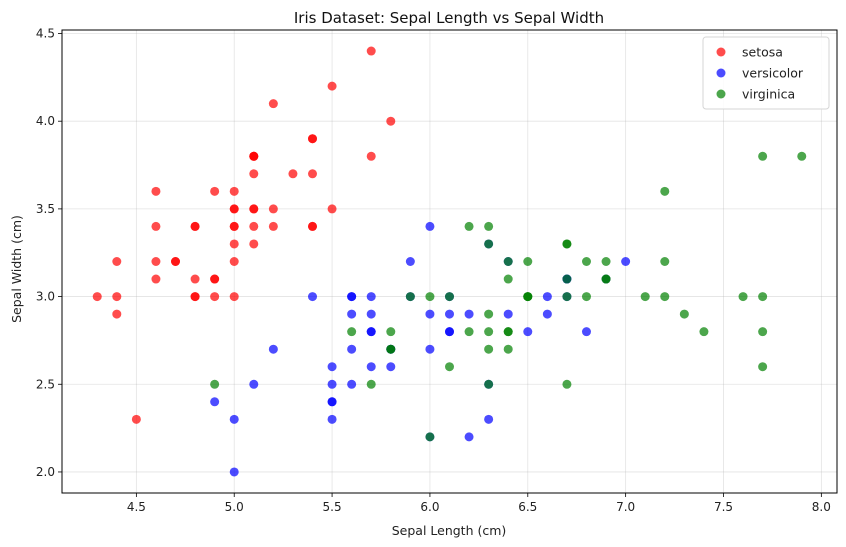  I want to click on y-tick-label: 2.5, so click(45, 384).